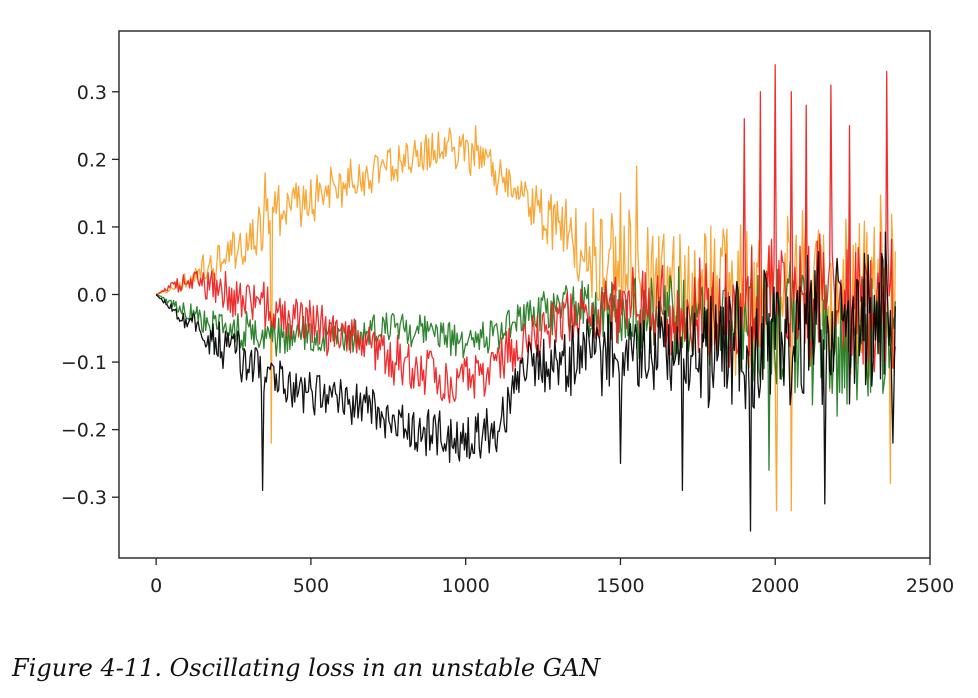 The image size is (978, 698). I want to click on x-tick-label: 500, so click(311, 586).